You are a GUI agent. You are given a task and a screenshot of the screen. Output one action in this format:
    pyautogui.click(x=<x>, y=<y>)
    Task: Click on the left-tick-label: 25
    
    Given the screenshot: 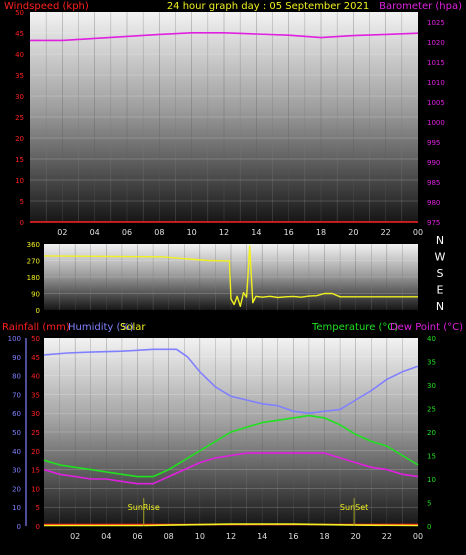 What is the action you would take?
    pyautogui.click(x=19, y=118)
    